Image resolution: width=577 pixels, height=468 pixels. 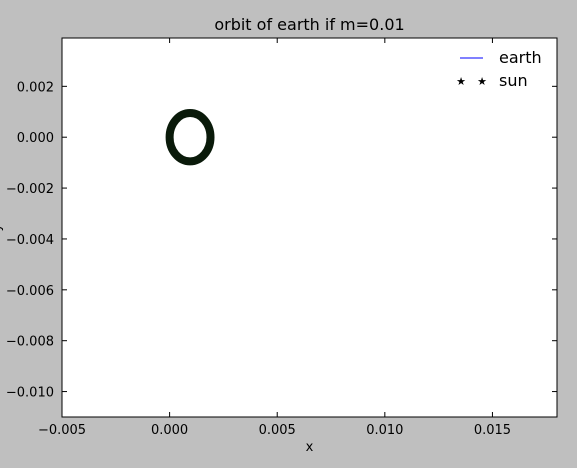 What do you see at coordinates (35, 138) in the screenshot?
I see `y-tick-label: 0.000` at bounding box center [35, 138].